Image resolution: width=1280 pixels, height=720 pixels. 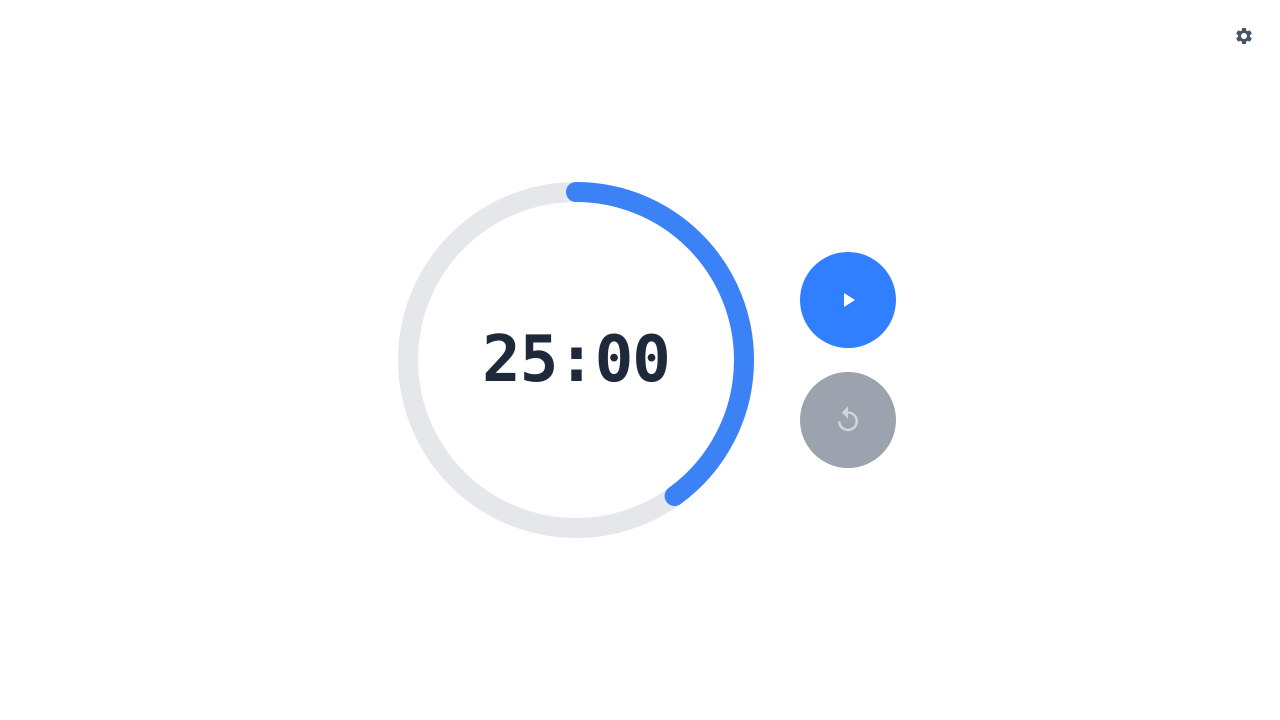 I want to click on timer-ring: 25:00, so click(x=576, y=360).